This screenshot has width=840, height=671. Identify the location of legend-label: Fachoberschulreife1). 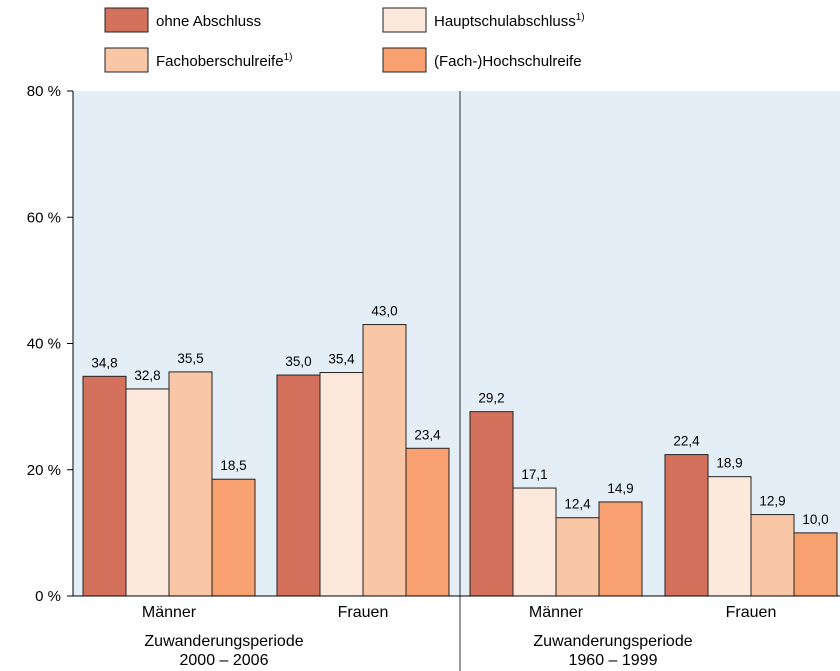
(224, 61).